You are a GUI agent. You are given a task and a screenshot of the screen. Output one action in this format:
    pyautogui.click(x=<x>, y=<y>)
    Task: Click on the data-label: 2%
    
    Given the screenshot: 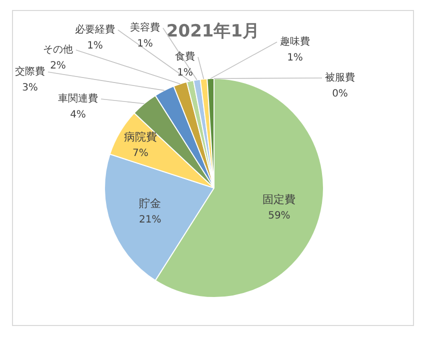 What is the action you would take?
    pyautogui.click(x=58, y=66)
    